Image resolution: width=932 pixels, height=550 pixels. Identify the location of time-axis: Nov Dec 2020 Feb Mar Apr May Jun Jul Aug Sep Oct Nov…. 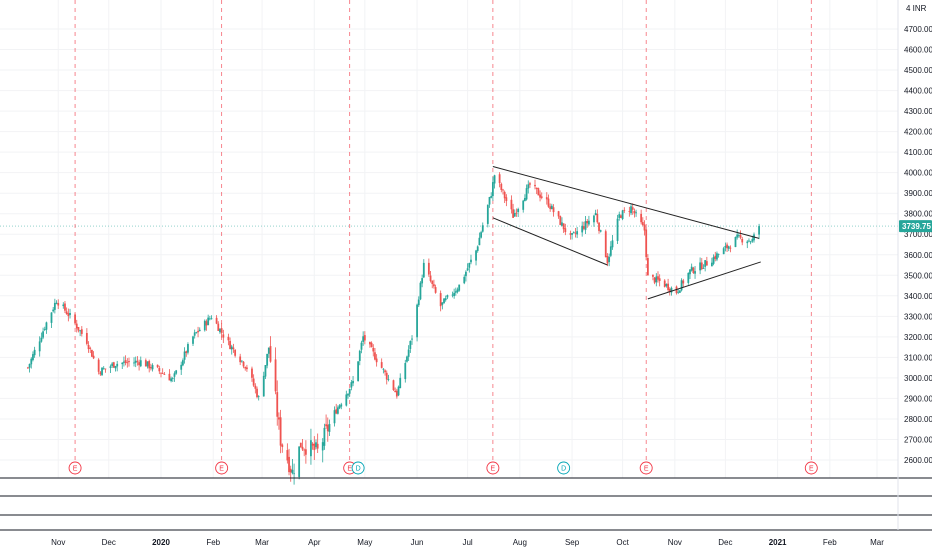
(467, 542).